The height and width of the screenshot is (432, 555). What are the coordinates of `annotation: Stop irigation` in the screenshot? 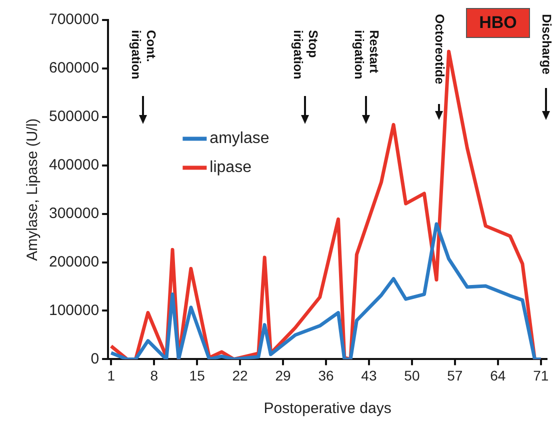 It's located at (305, 56).